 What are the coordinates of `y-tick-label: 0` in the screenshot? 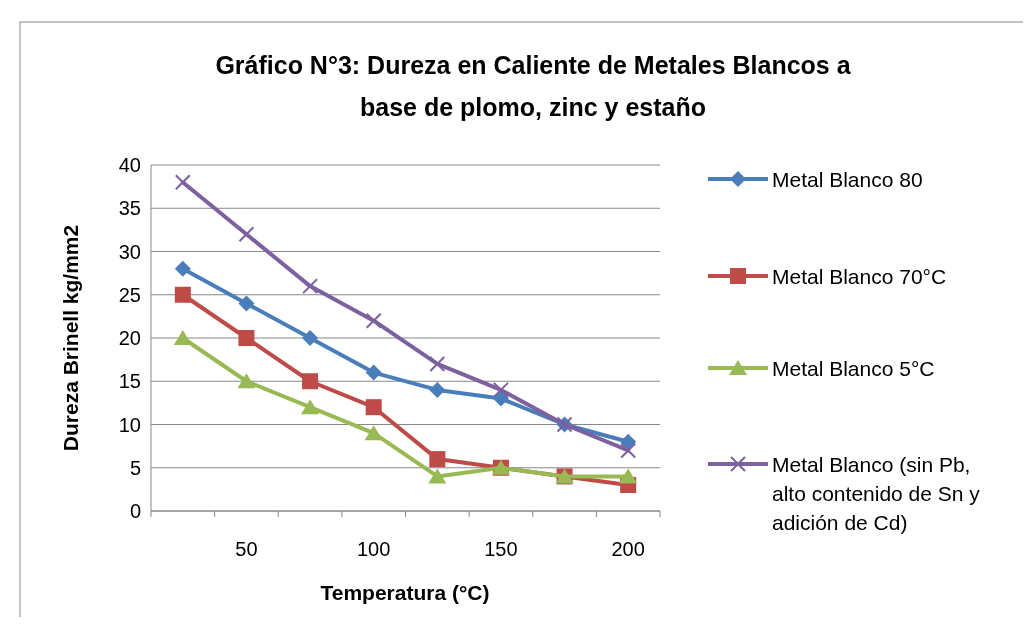 It's located at (135, 511).